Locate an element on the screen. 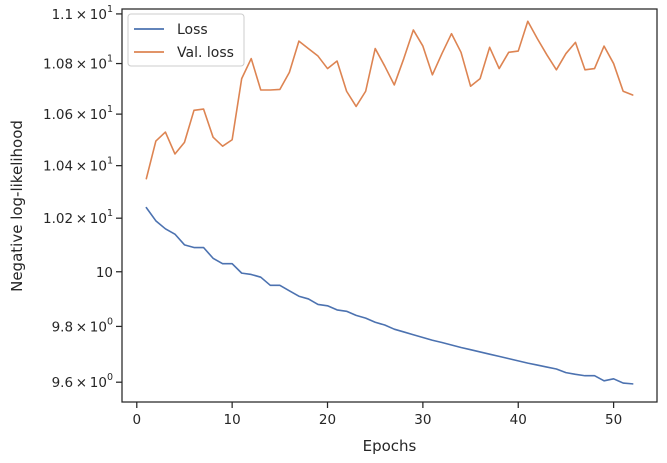 The width and height of the screenshot is (667, 463). y-tick-label: 10 is located at coordinates (104, 273).